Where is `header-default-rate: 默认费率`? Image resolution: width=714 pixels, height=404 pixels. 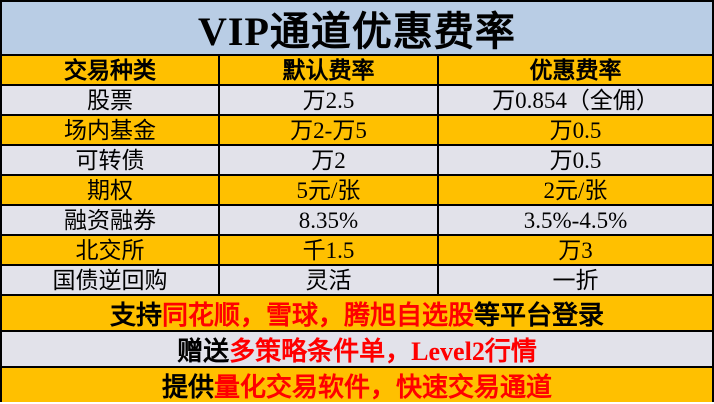
header-default-rate: 默认费率 is located at coordinates (329, 70).